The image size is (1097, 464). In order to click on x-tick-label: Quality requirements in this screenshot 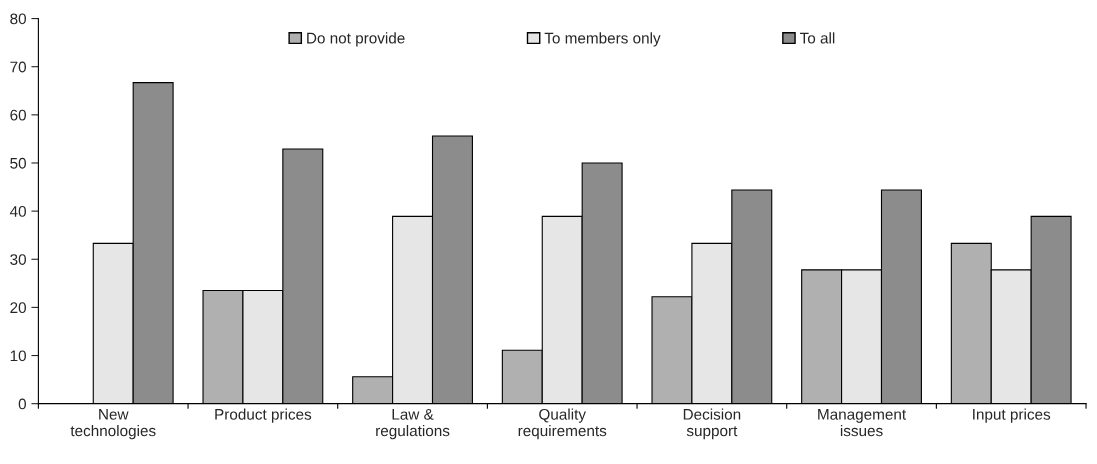, I will do `click(562, 424)`.